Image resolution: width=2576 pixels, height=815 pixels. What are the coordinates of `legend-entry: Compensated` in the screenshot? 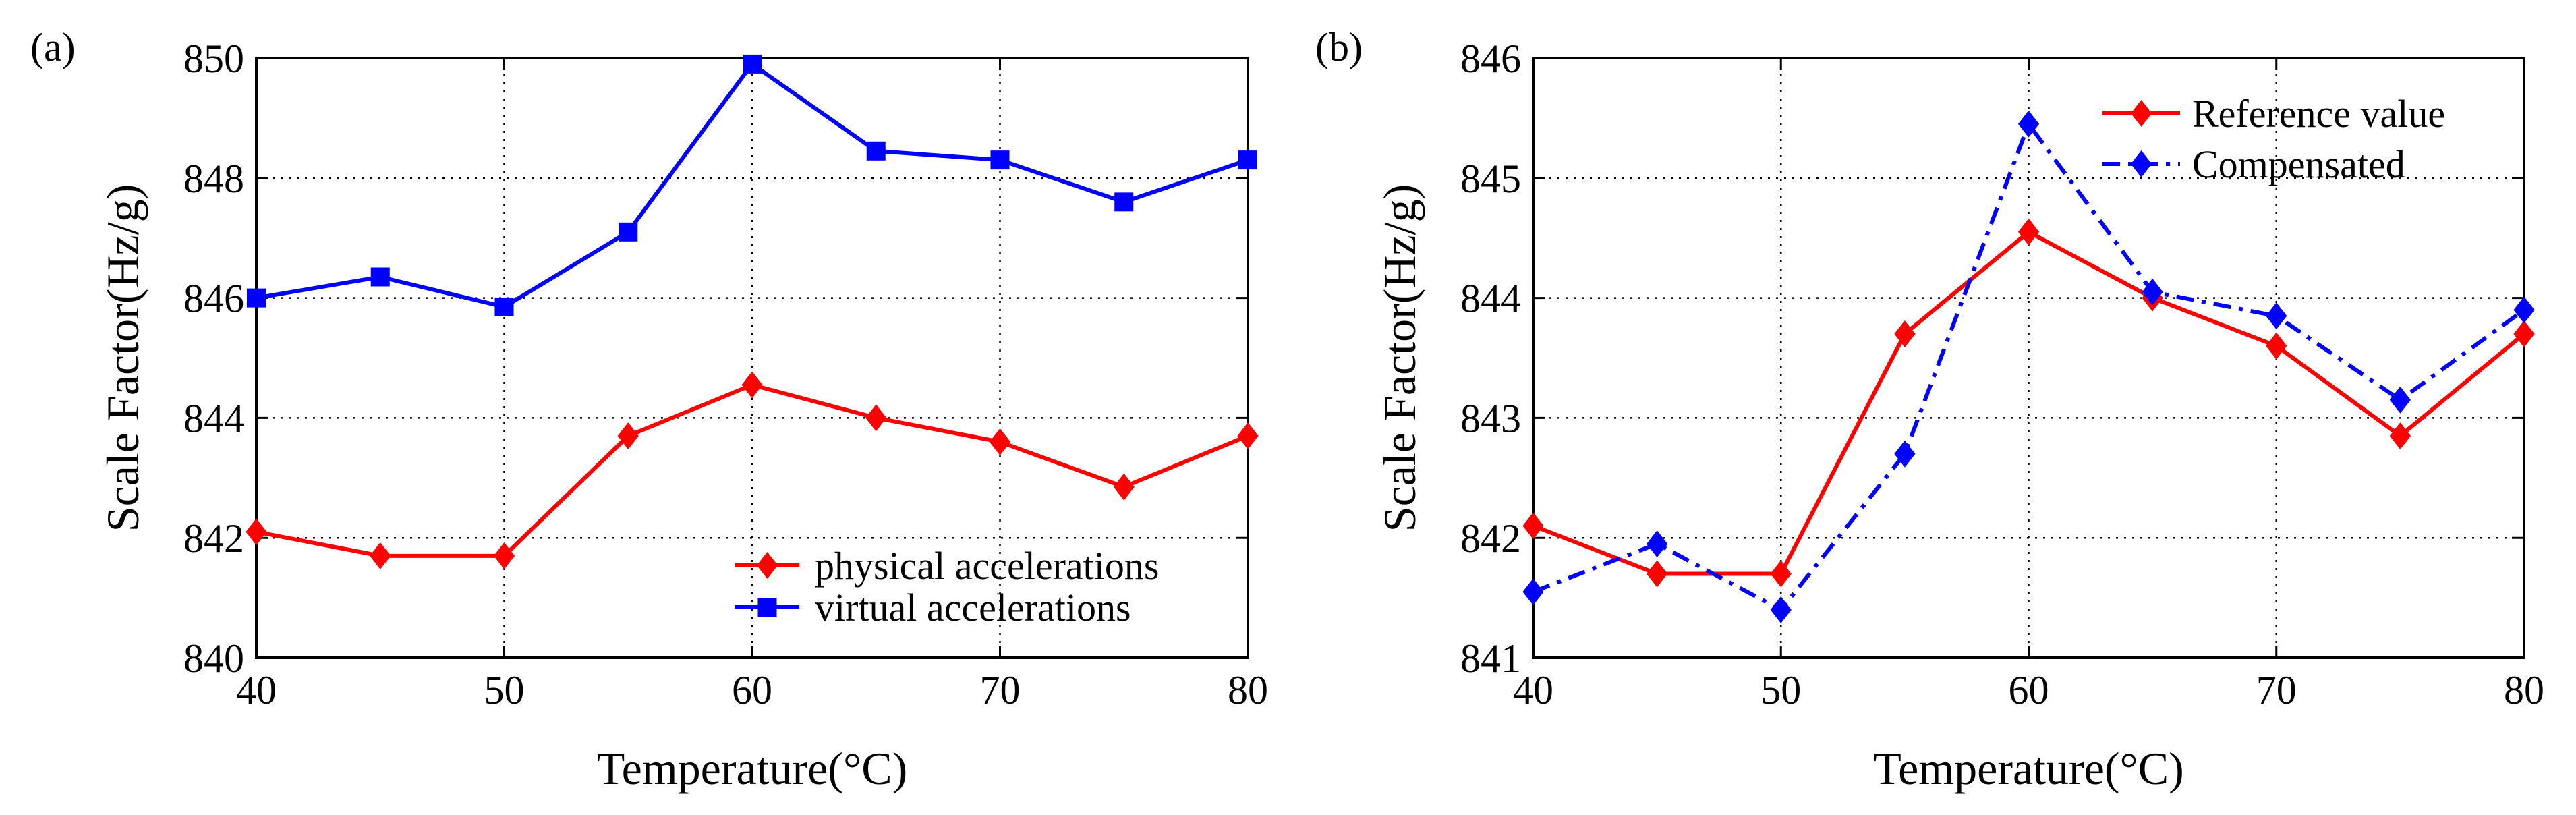 It's located at (2253, 164).